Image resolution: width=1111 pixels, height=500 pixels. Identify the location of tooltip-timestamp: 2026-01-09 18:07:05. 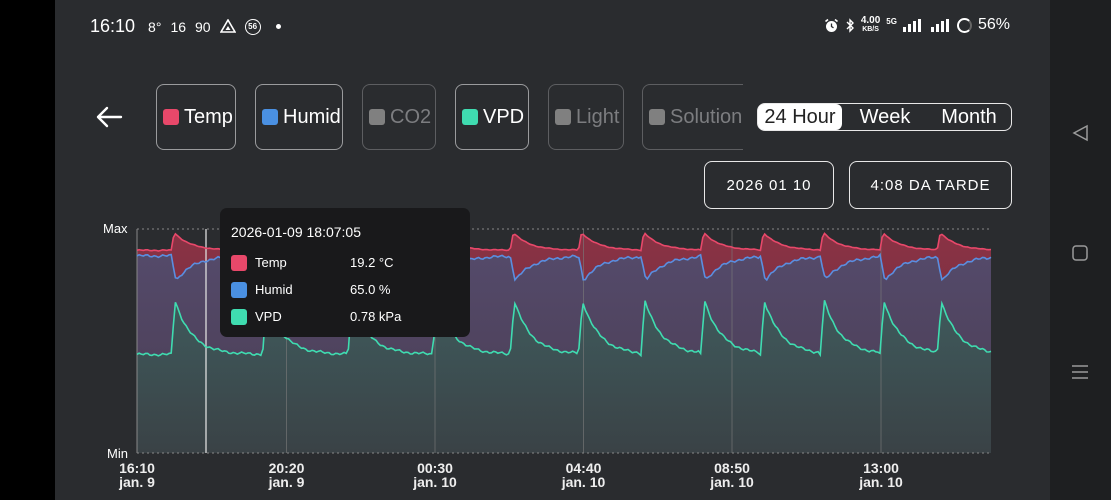
(296, 232).